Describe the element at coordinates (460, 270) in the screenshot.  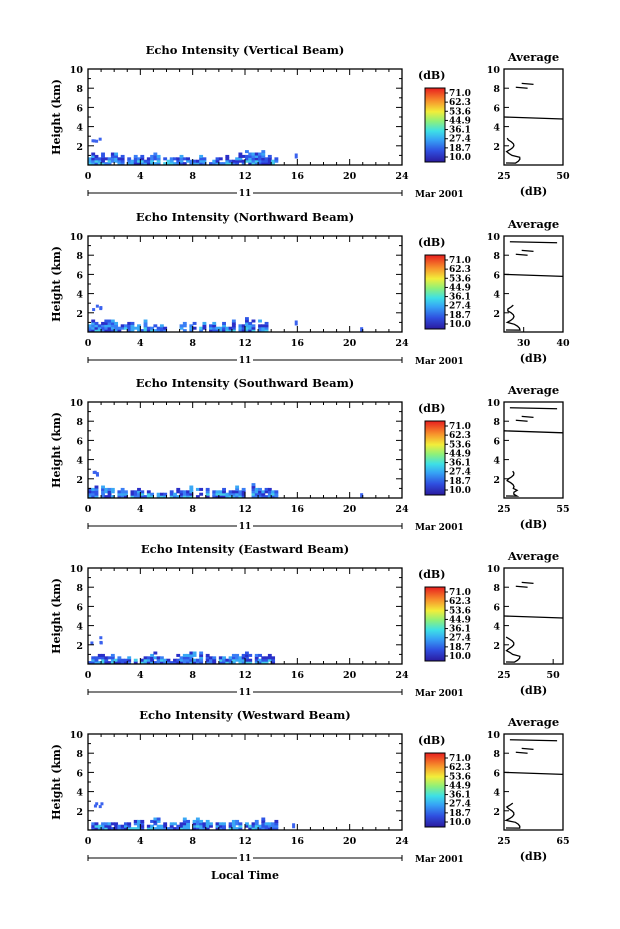
I see `colorbar-tick-label: 62.3` at that location.